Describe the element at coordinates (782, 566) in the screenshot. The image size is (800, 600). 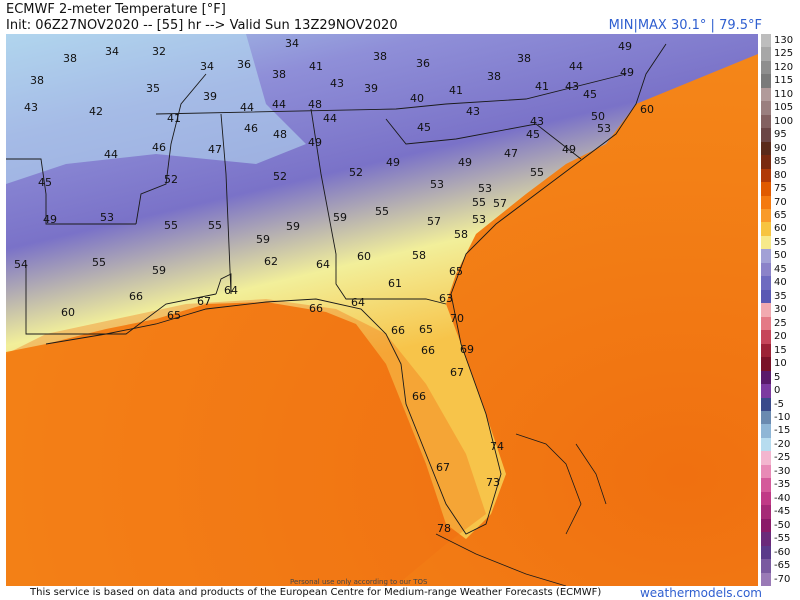
I see `legend-label: -65` at that location.